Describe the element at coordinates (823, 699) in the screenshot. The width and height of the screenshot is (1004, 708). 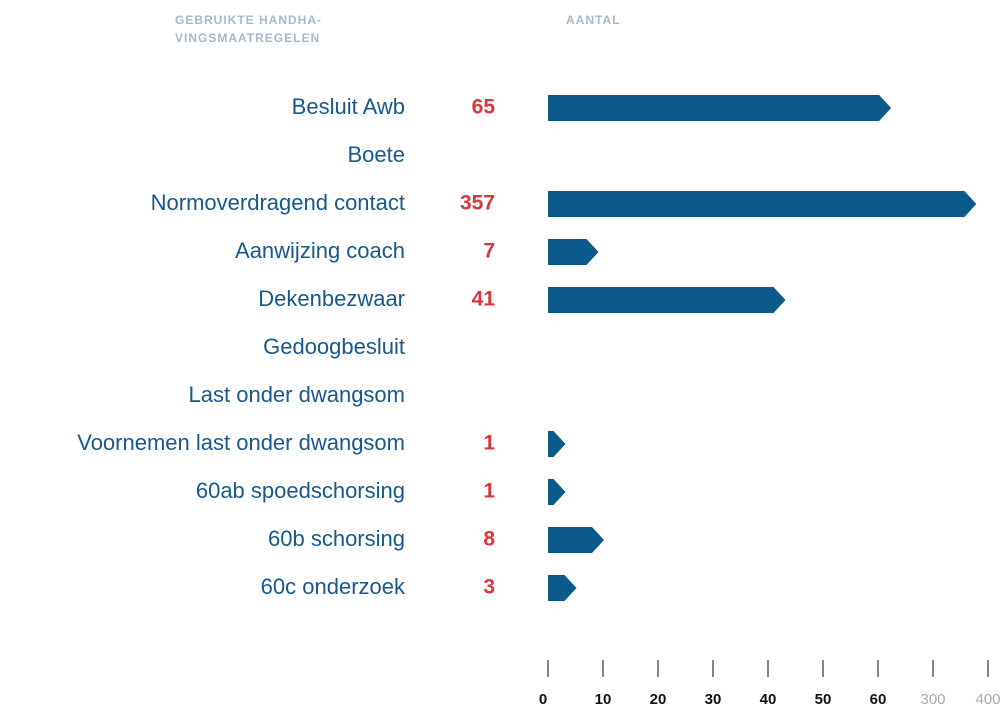
I see `x-tick-label: 50` at that location.